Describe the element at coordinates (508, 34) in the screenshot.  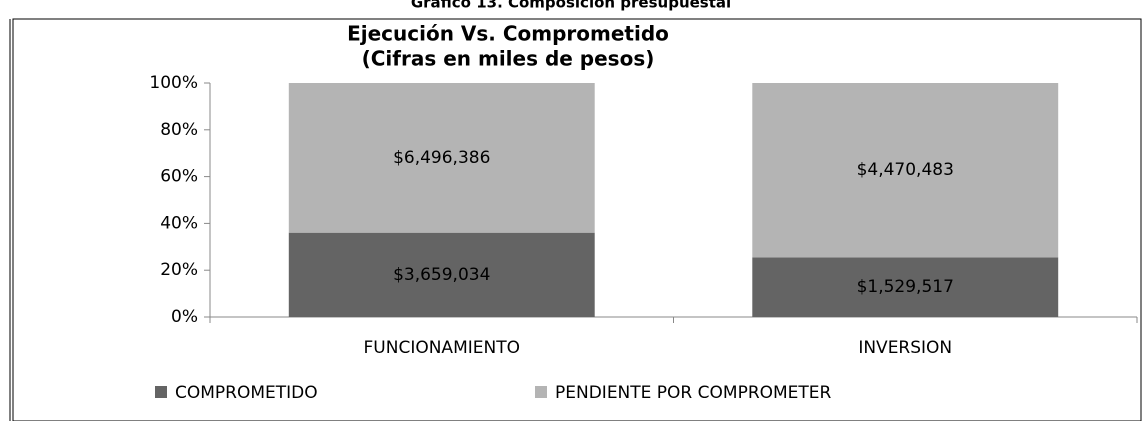
I see `chart-title: Ejecución Vs. Comprometido` at that location.